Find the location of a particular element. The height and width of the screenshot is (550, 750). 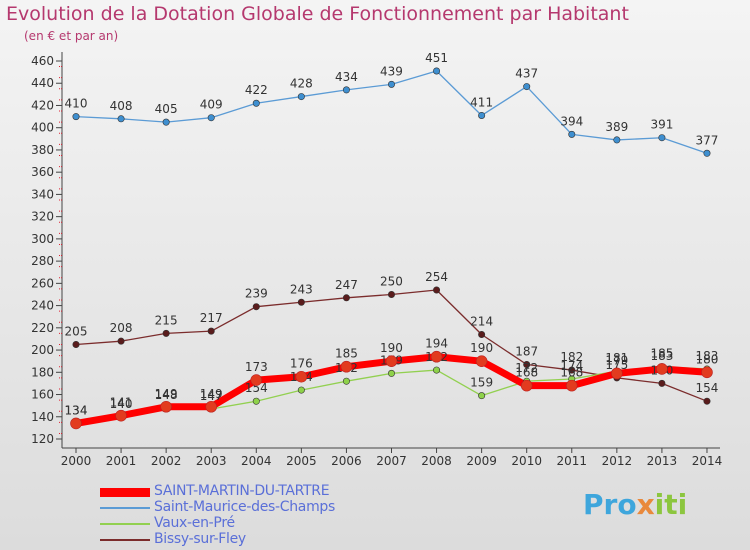

y-tick-label: 360 is located at coordinates (42, 172).